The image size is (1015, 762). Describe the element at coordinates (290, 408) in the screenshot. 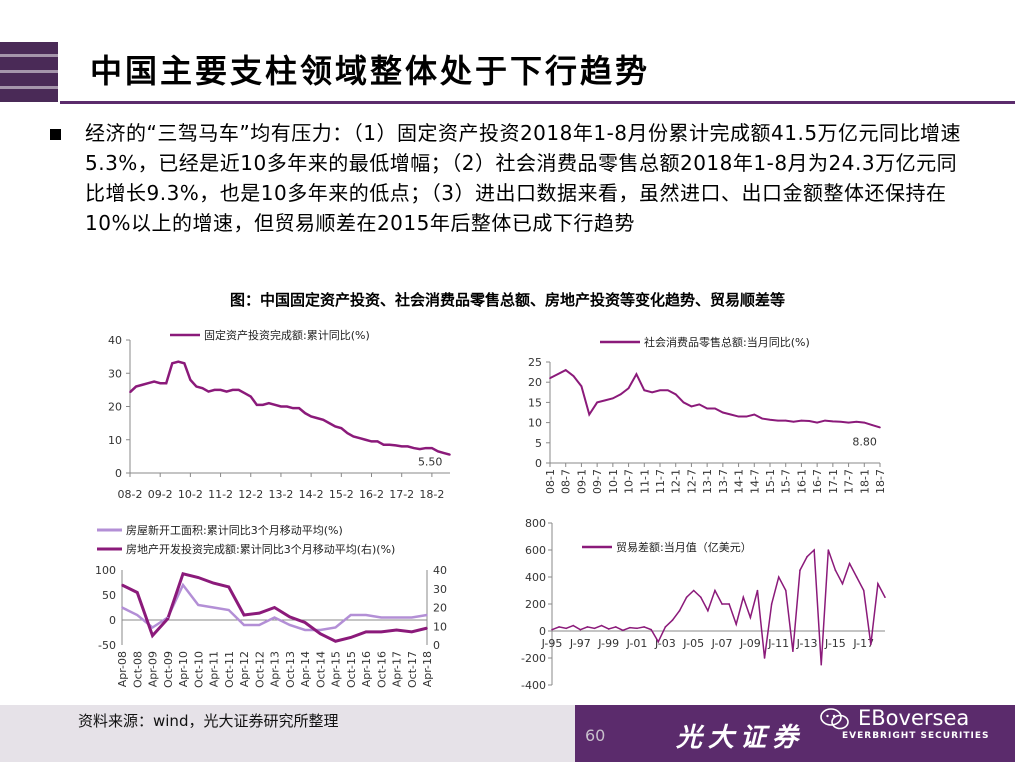

I see `series-line-fixed-asset` at that location.